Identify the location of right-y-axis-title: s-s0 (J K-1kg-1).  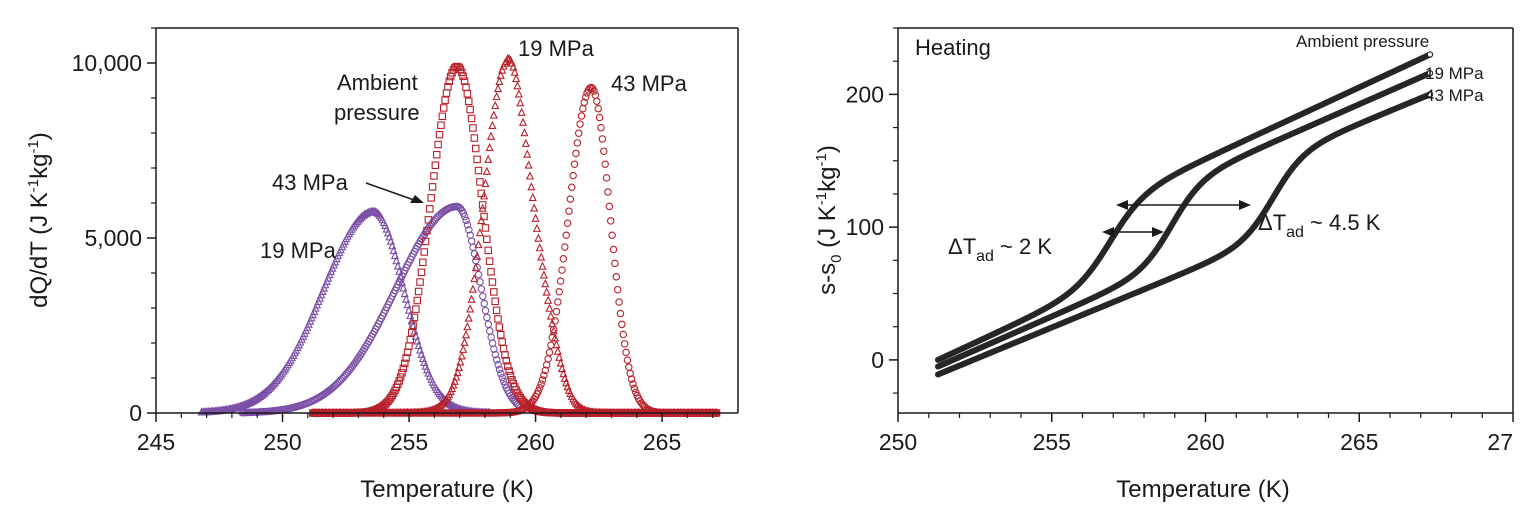
(829, 220).